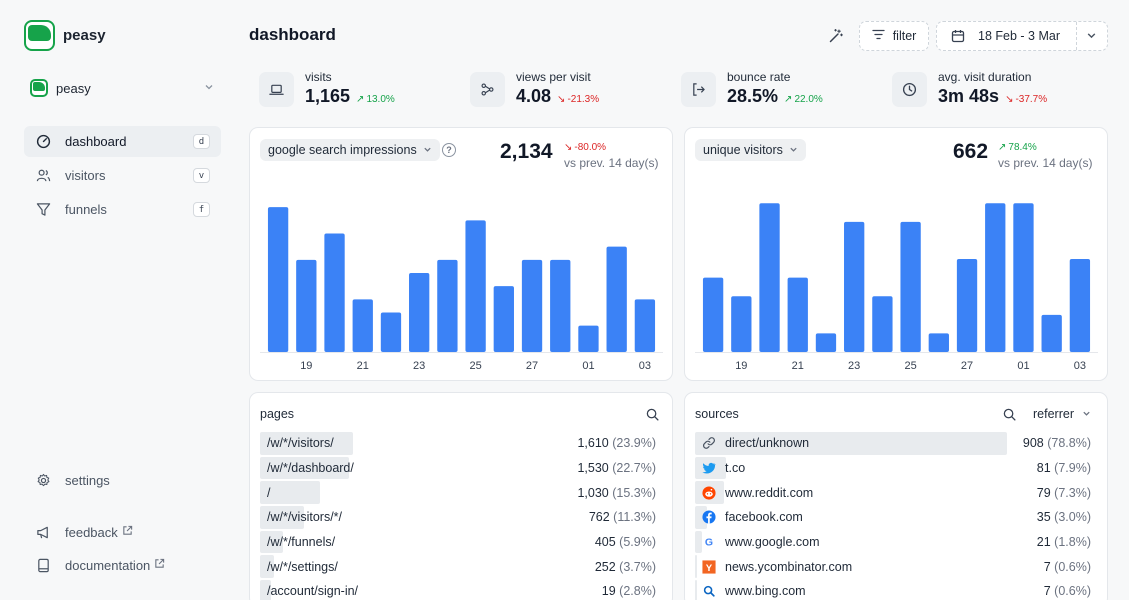 The image size is (1129, 600). Describe the element at coordinates (1070, 567) in the screenshot. I see `row-value: 7 (0.6%)` at that location.